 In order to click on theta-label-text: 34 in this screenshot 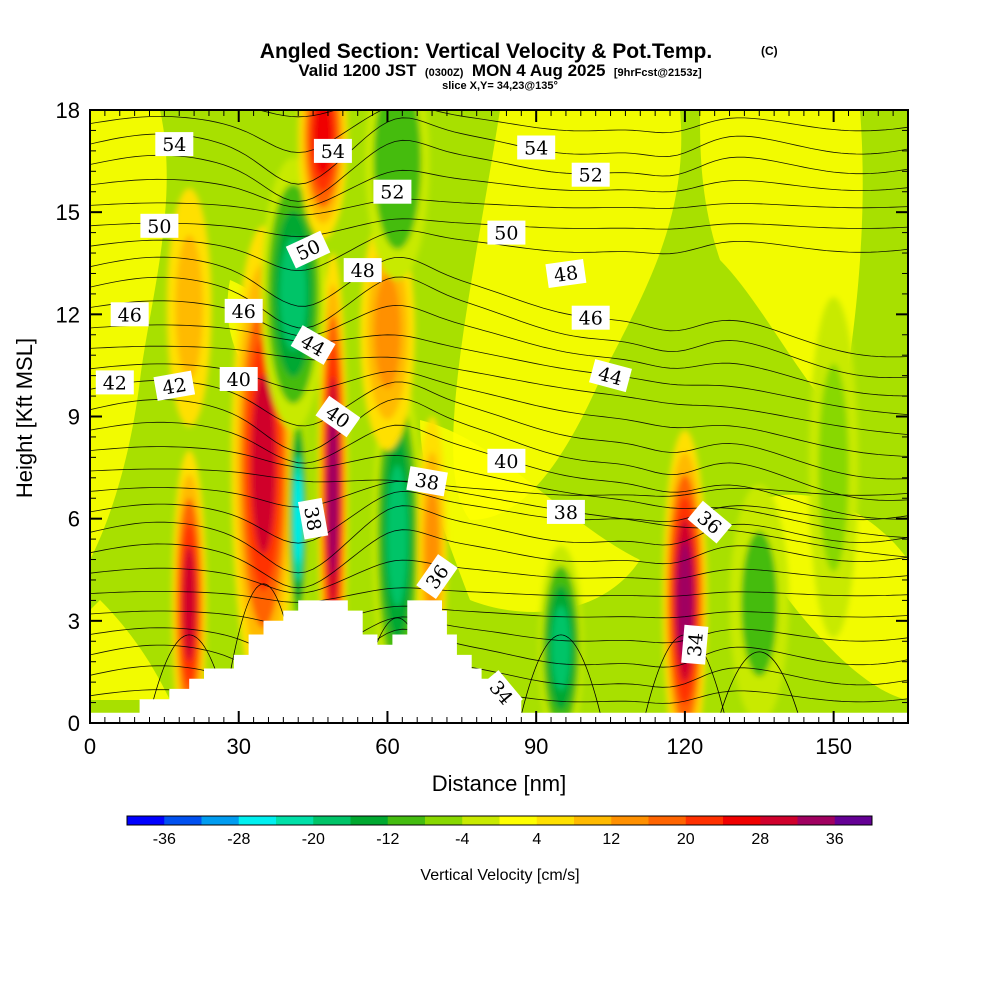, I will do `click(696, 645)`.